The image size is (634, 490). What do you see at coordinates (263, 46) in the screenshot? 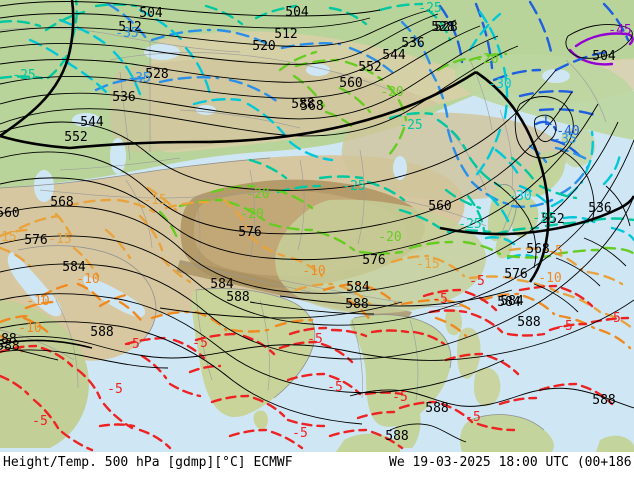
I see `svg-text: 520` at bounding box center [263, 46].